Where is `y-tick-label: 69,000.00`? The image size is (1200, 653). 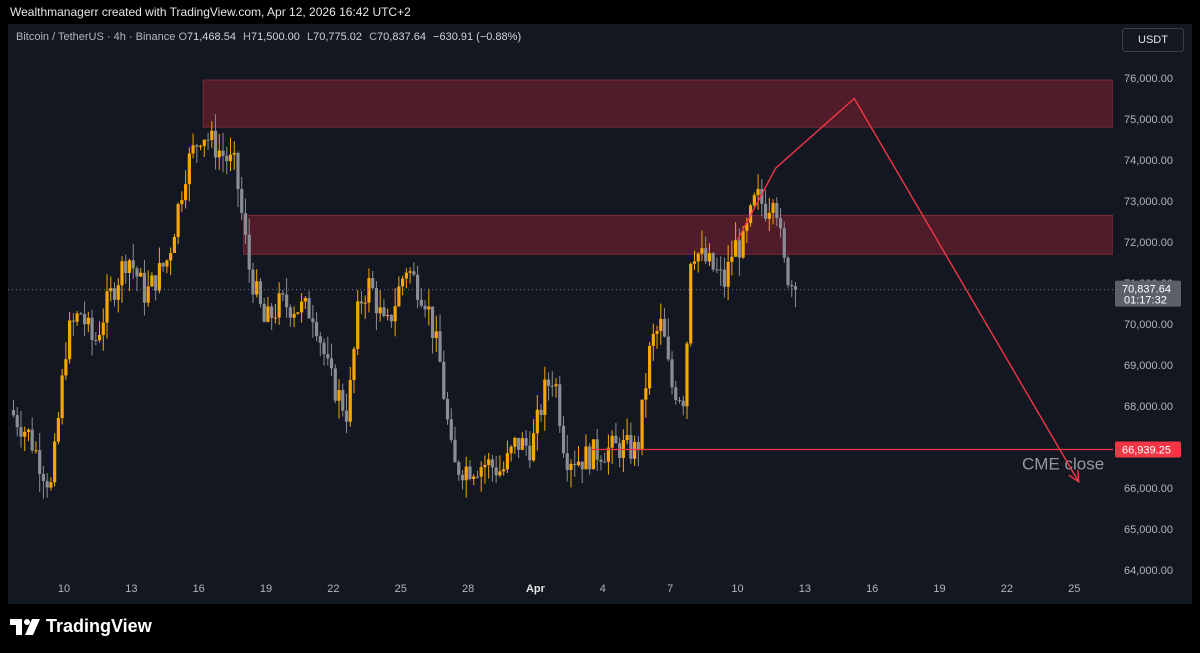
y-tick-label: 69,000.00 is located at coordinates (1148, 366).